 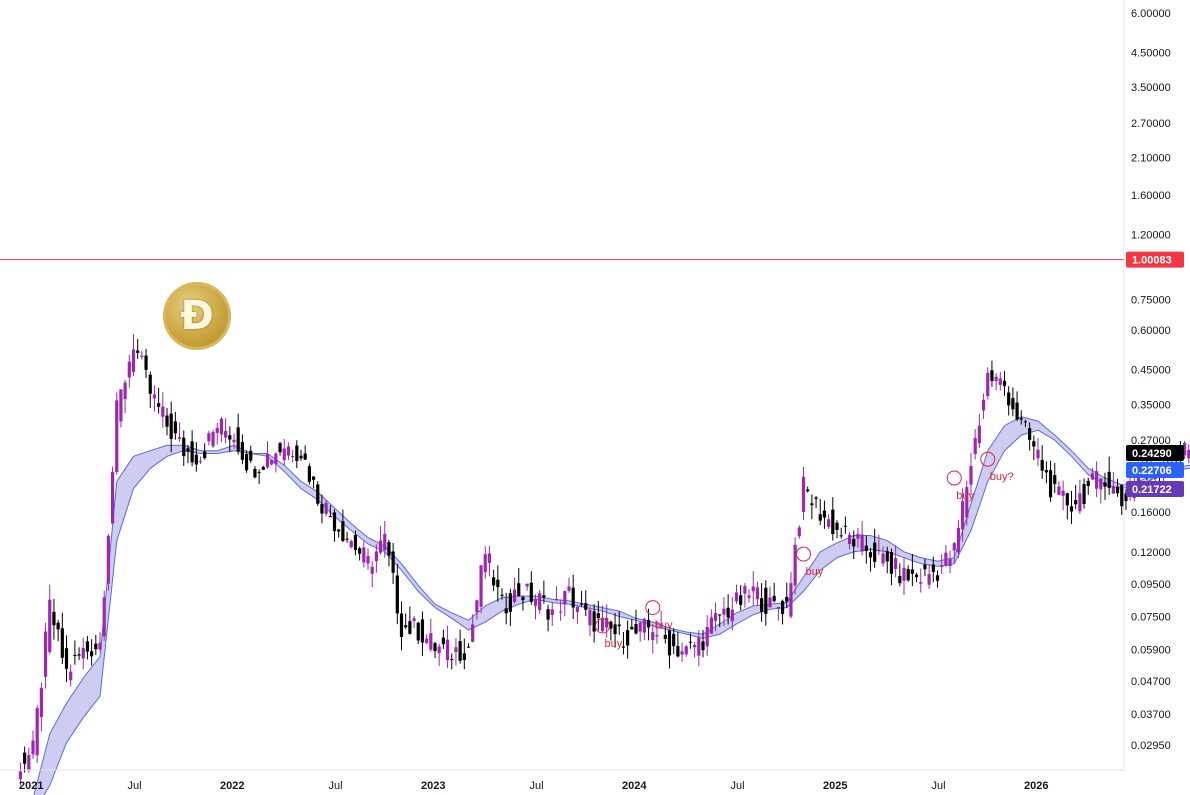 I want to click on dogecoin-logo-glyph: Ð, so click(x=197, y=316).